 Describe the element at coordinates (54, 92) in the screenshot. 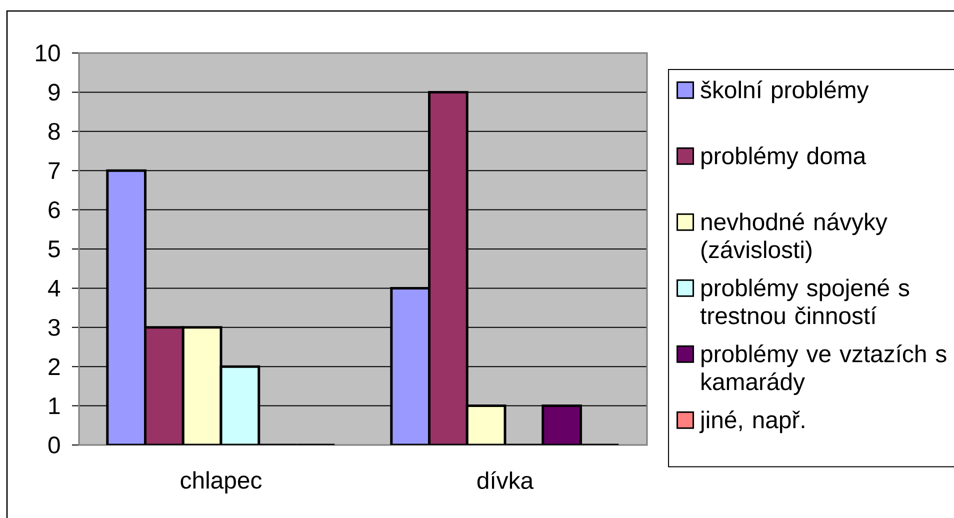

I see `y-tick-label: 9` at that location.